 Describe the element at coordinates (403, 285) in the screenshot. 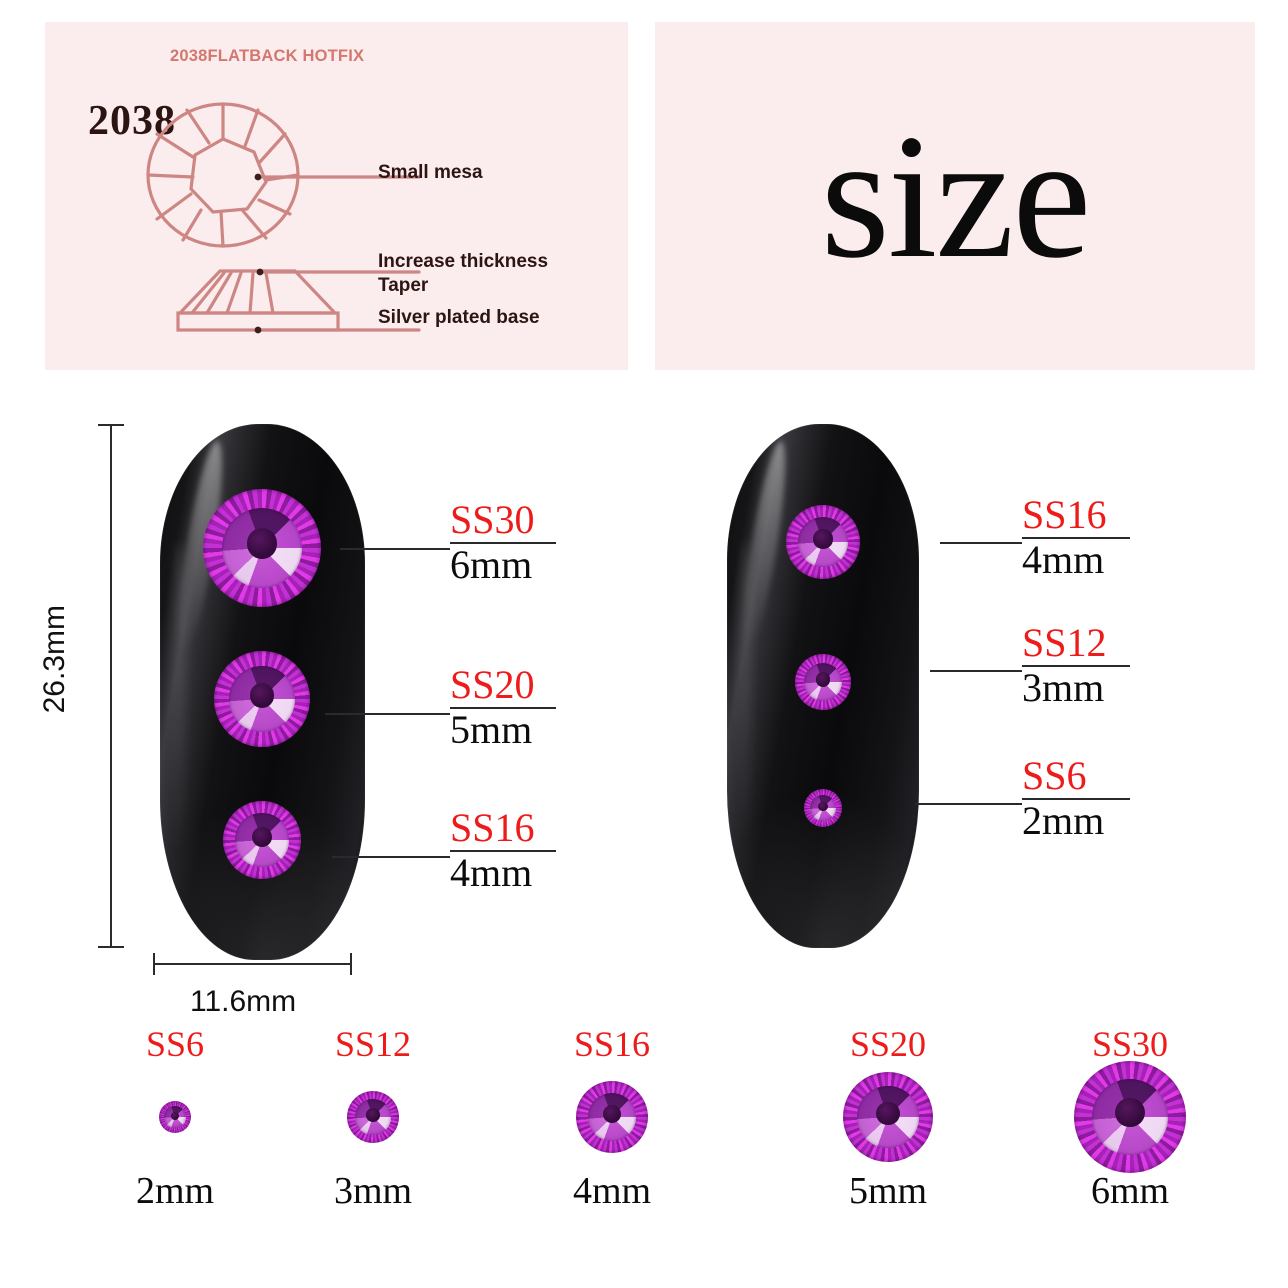

I see `label-taper: Taper` at that location.